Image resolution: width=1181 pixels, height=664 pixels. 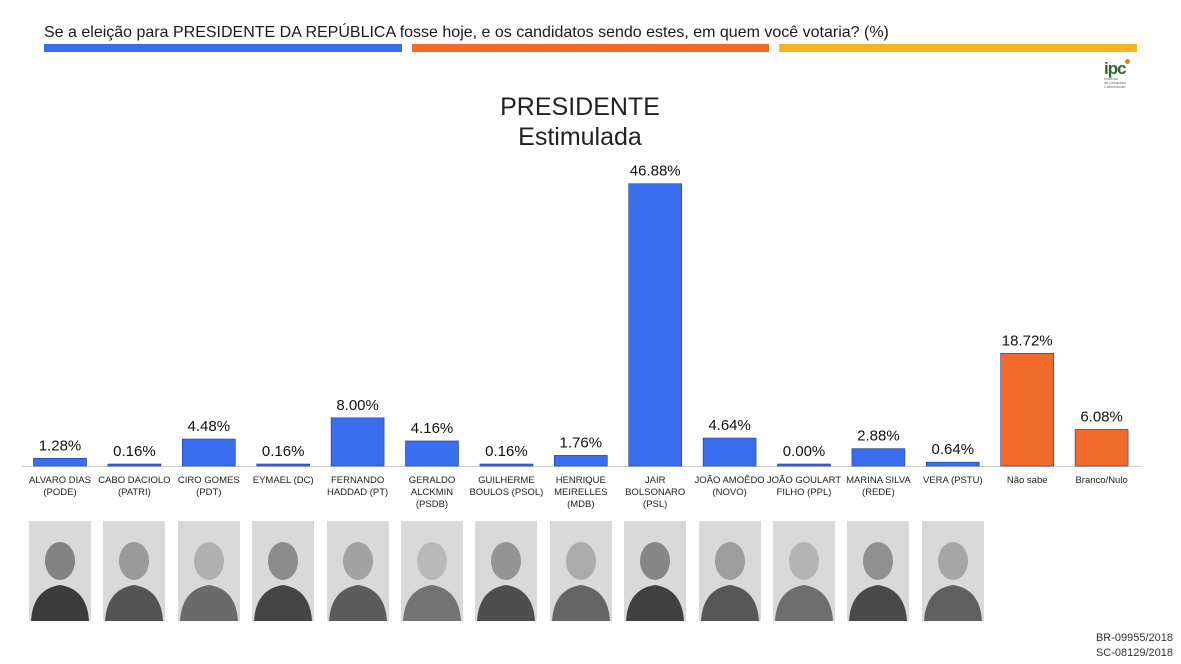 I want to click on stripe-blue, so click(x=223, y=48).